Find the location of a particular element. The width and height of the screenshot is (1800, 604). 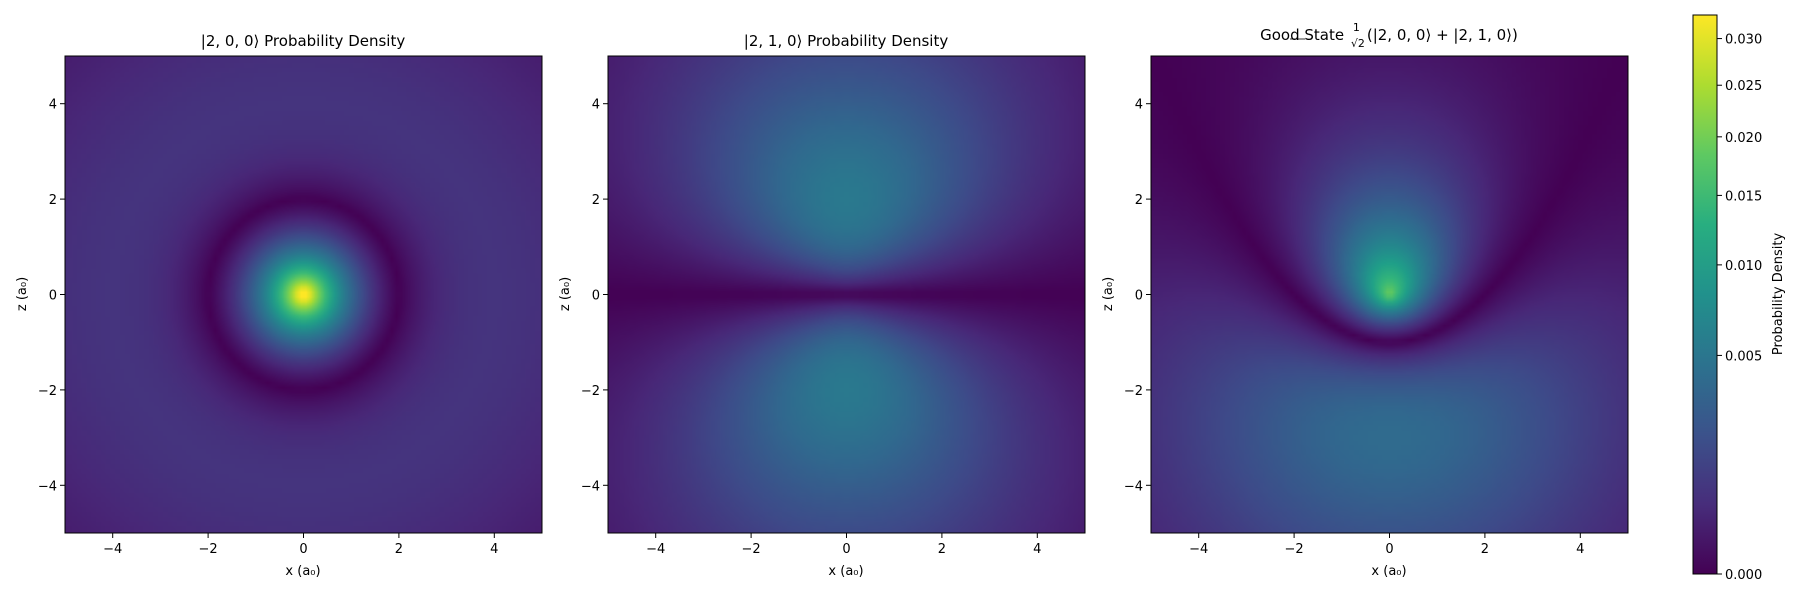

colorbar-tick-label: 0.000 is located at coordinates (1743, 575).